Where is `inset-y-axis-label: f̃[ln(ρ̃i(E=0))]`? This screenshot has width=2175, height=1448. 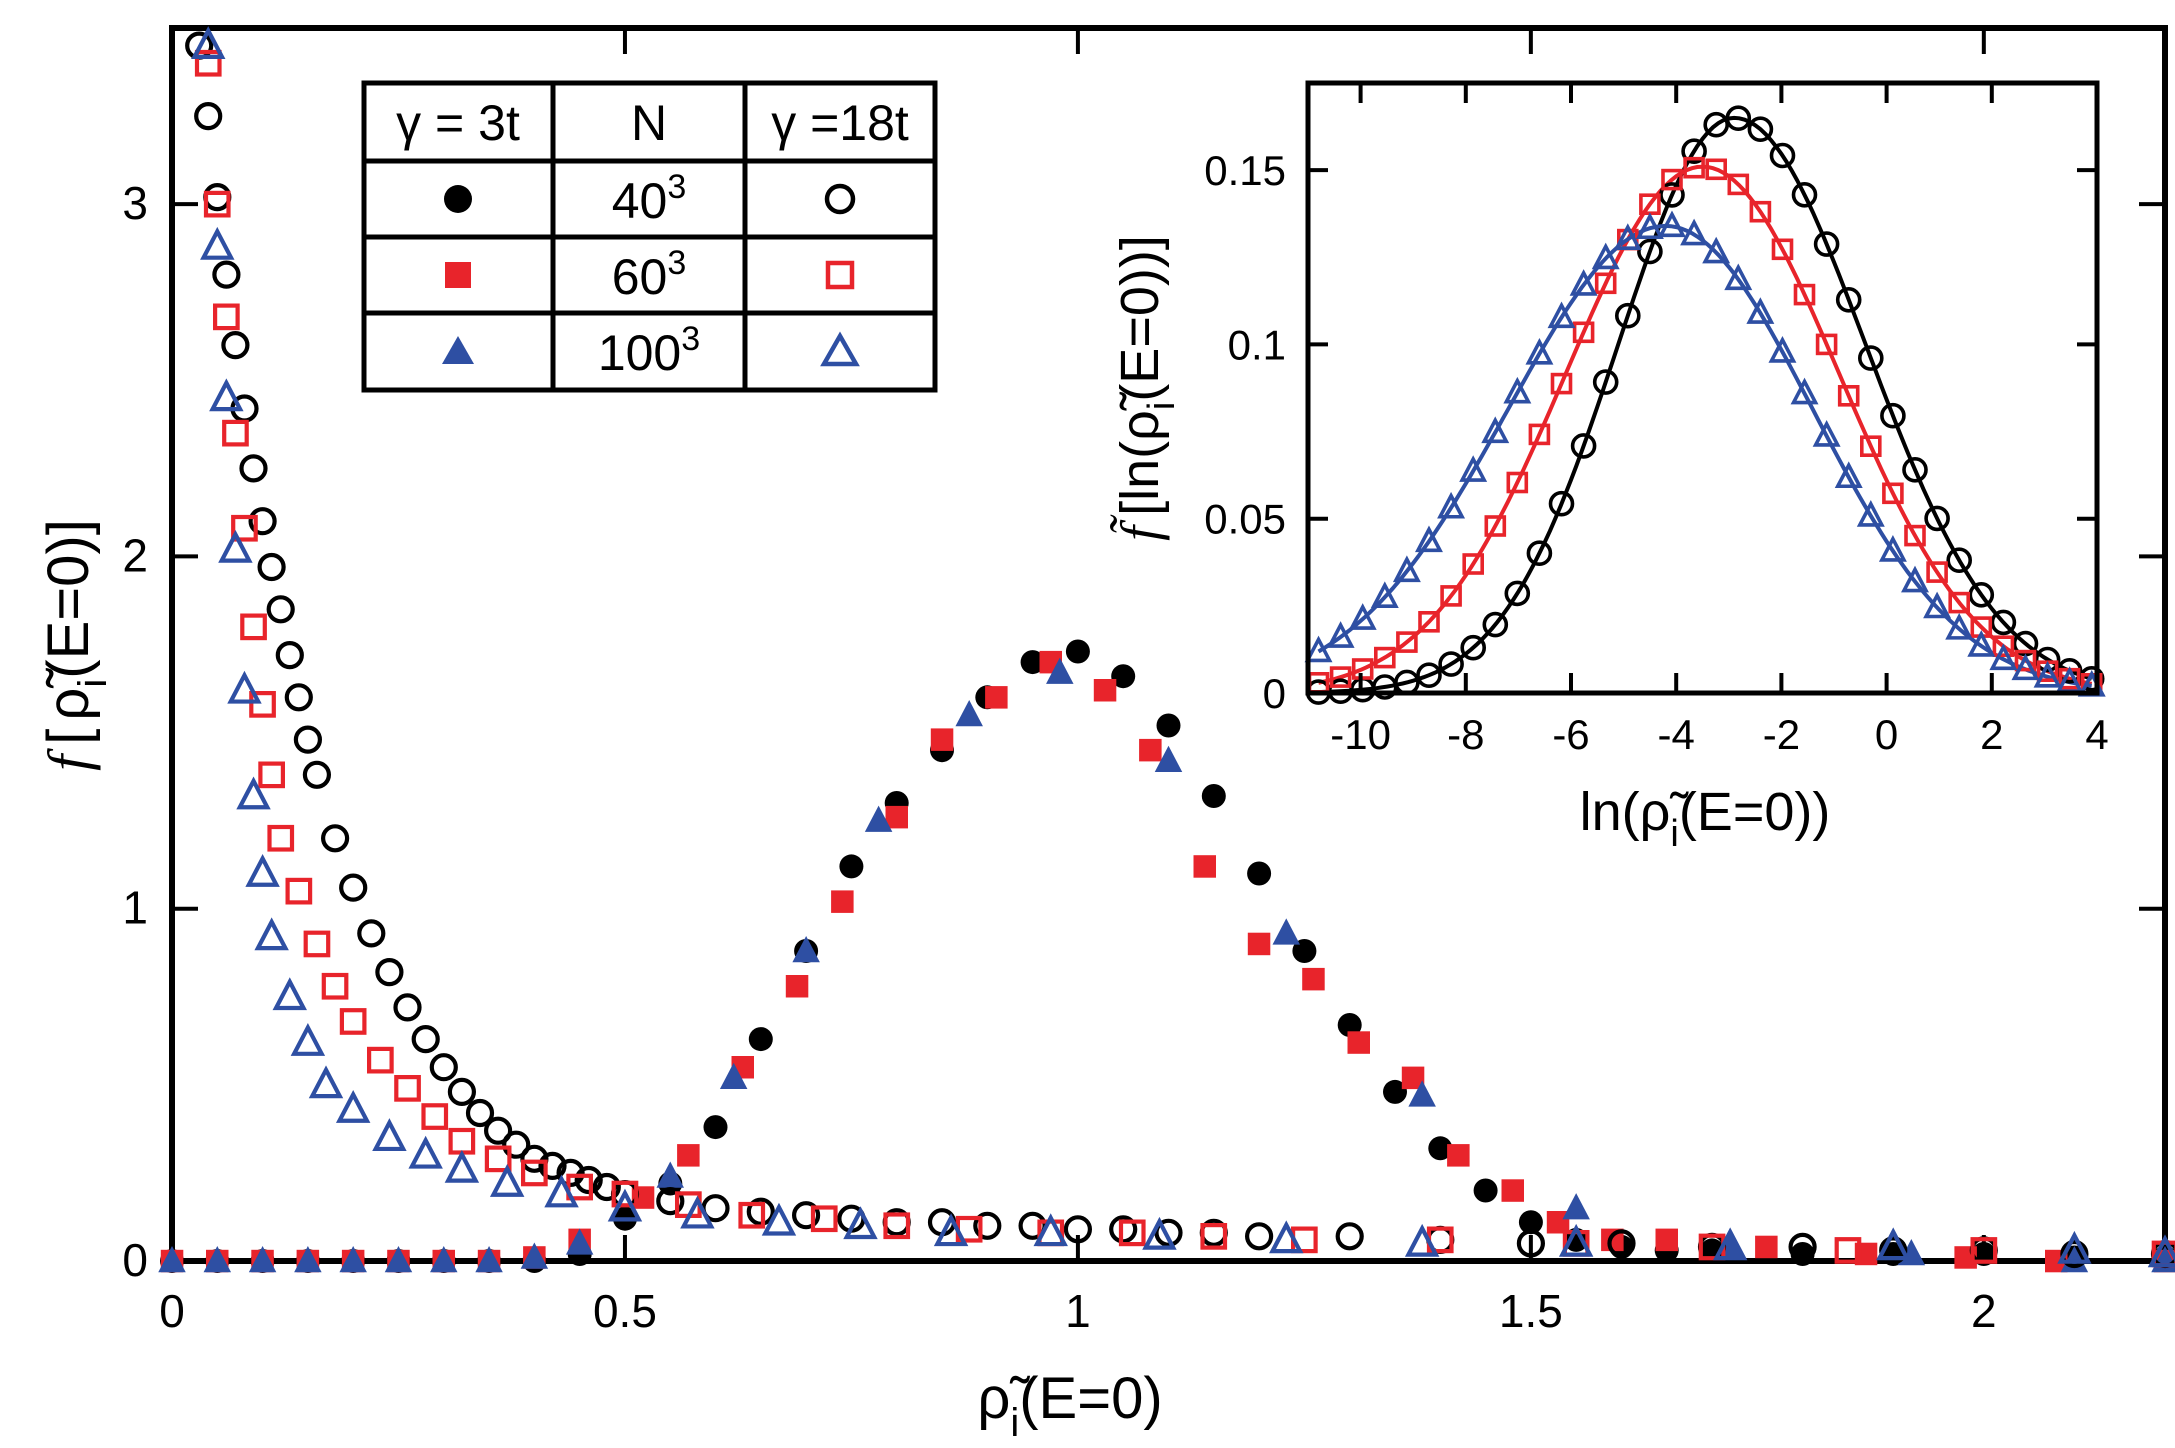
inset-y-axis-label: f̃[ln(ρ̃i(E=0))] is located at coordinates (1146, 388).